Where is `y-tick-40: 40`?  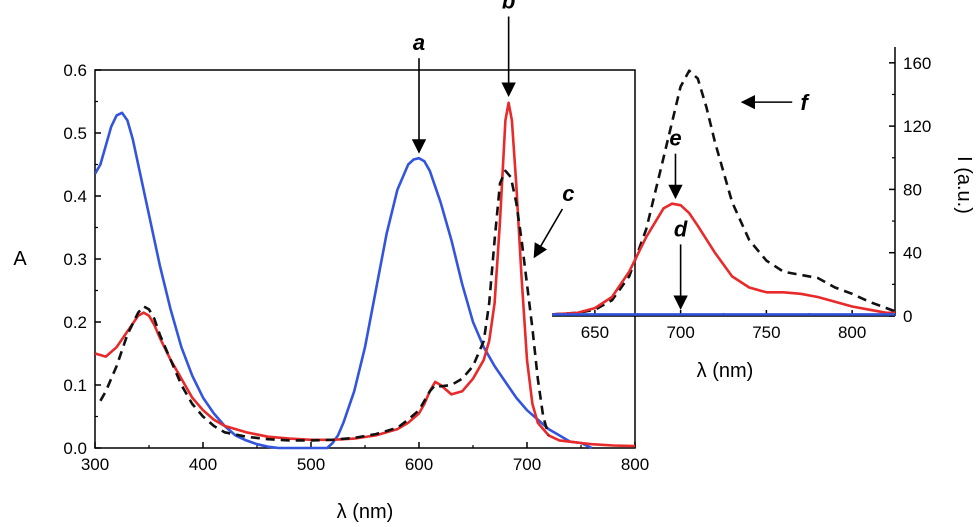 y-tick-40: 40 is located at coordinates (905, 253).